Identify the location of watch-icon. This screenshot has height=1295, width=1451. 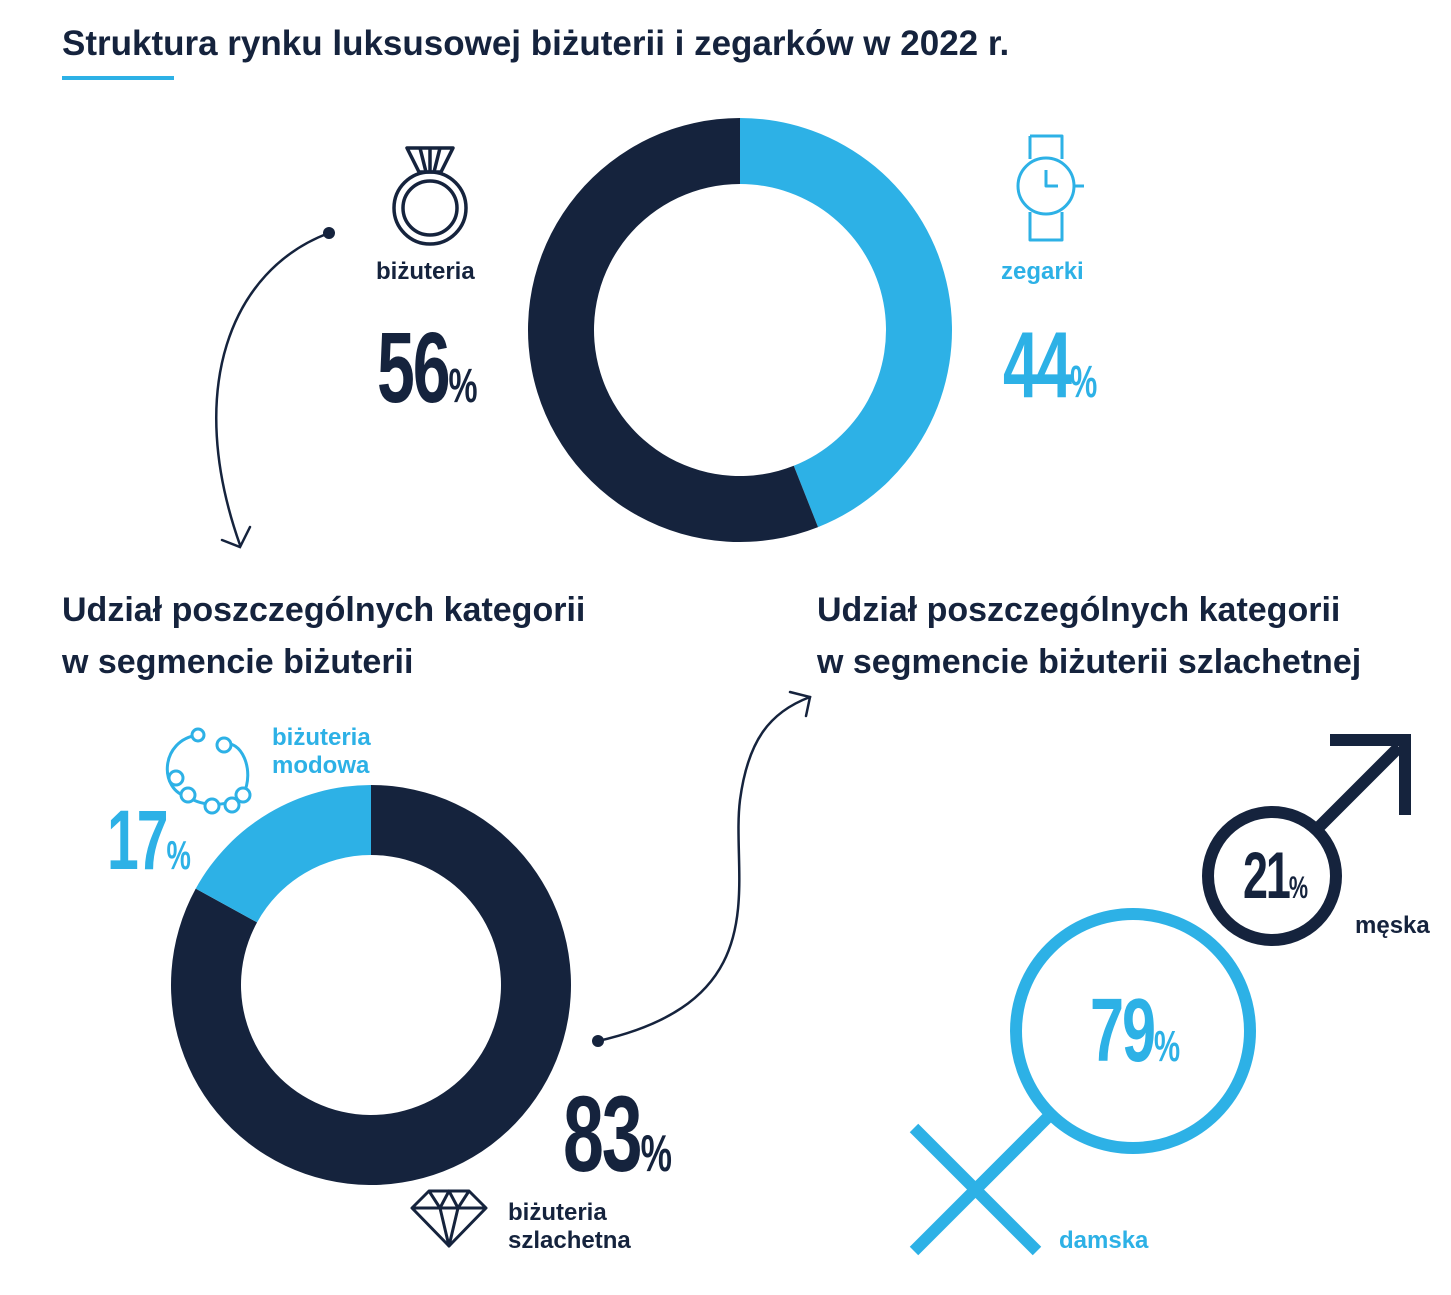
(1050, 188).